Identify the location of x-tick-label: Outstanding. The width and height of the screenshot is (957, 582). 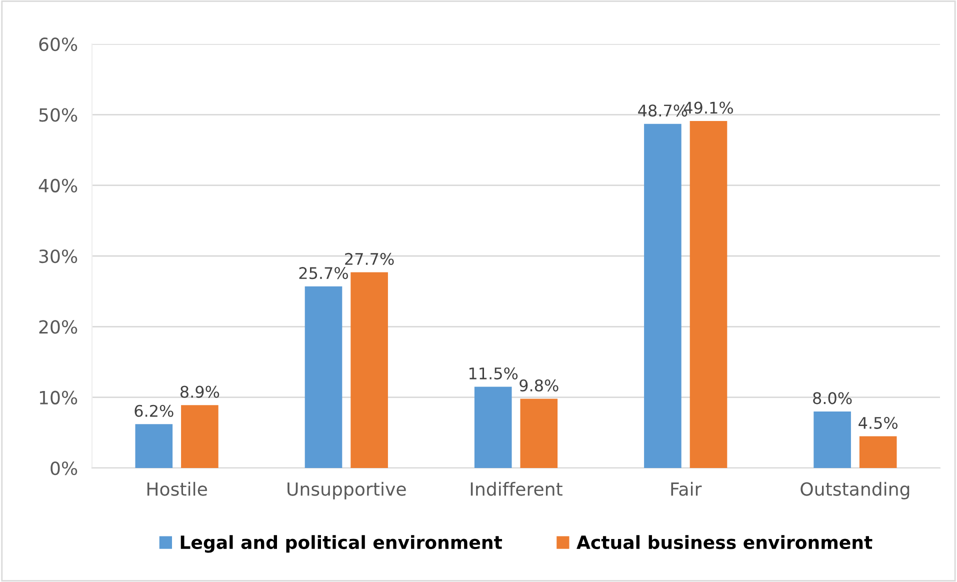
(855, 491).